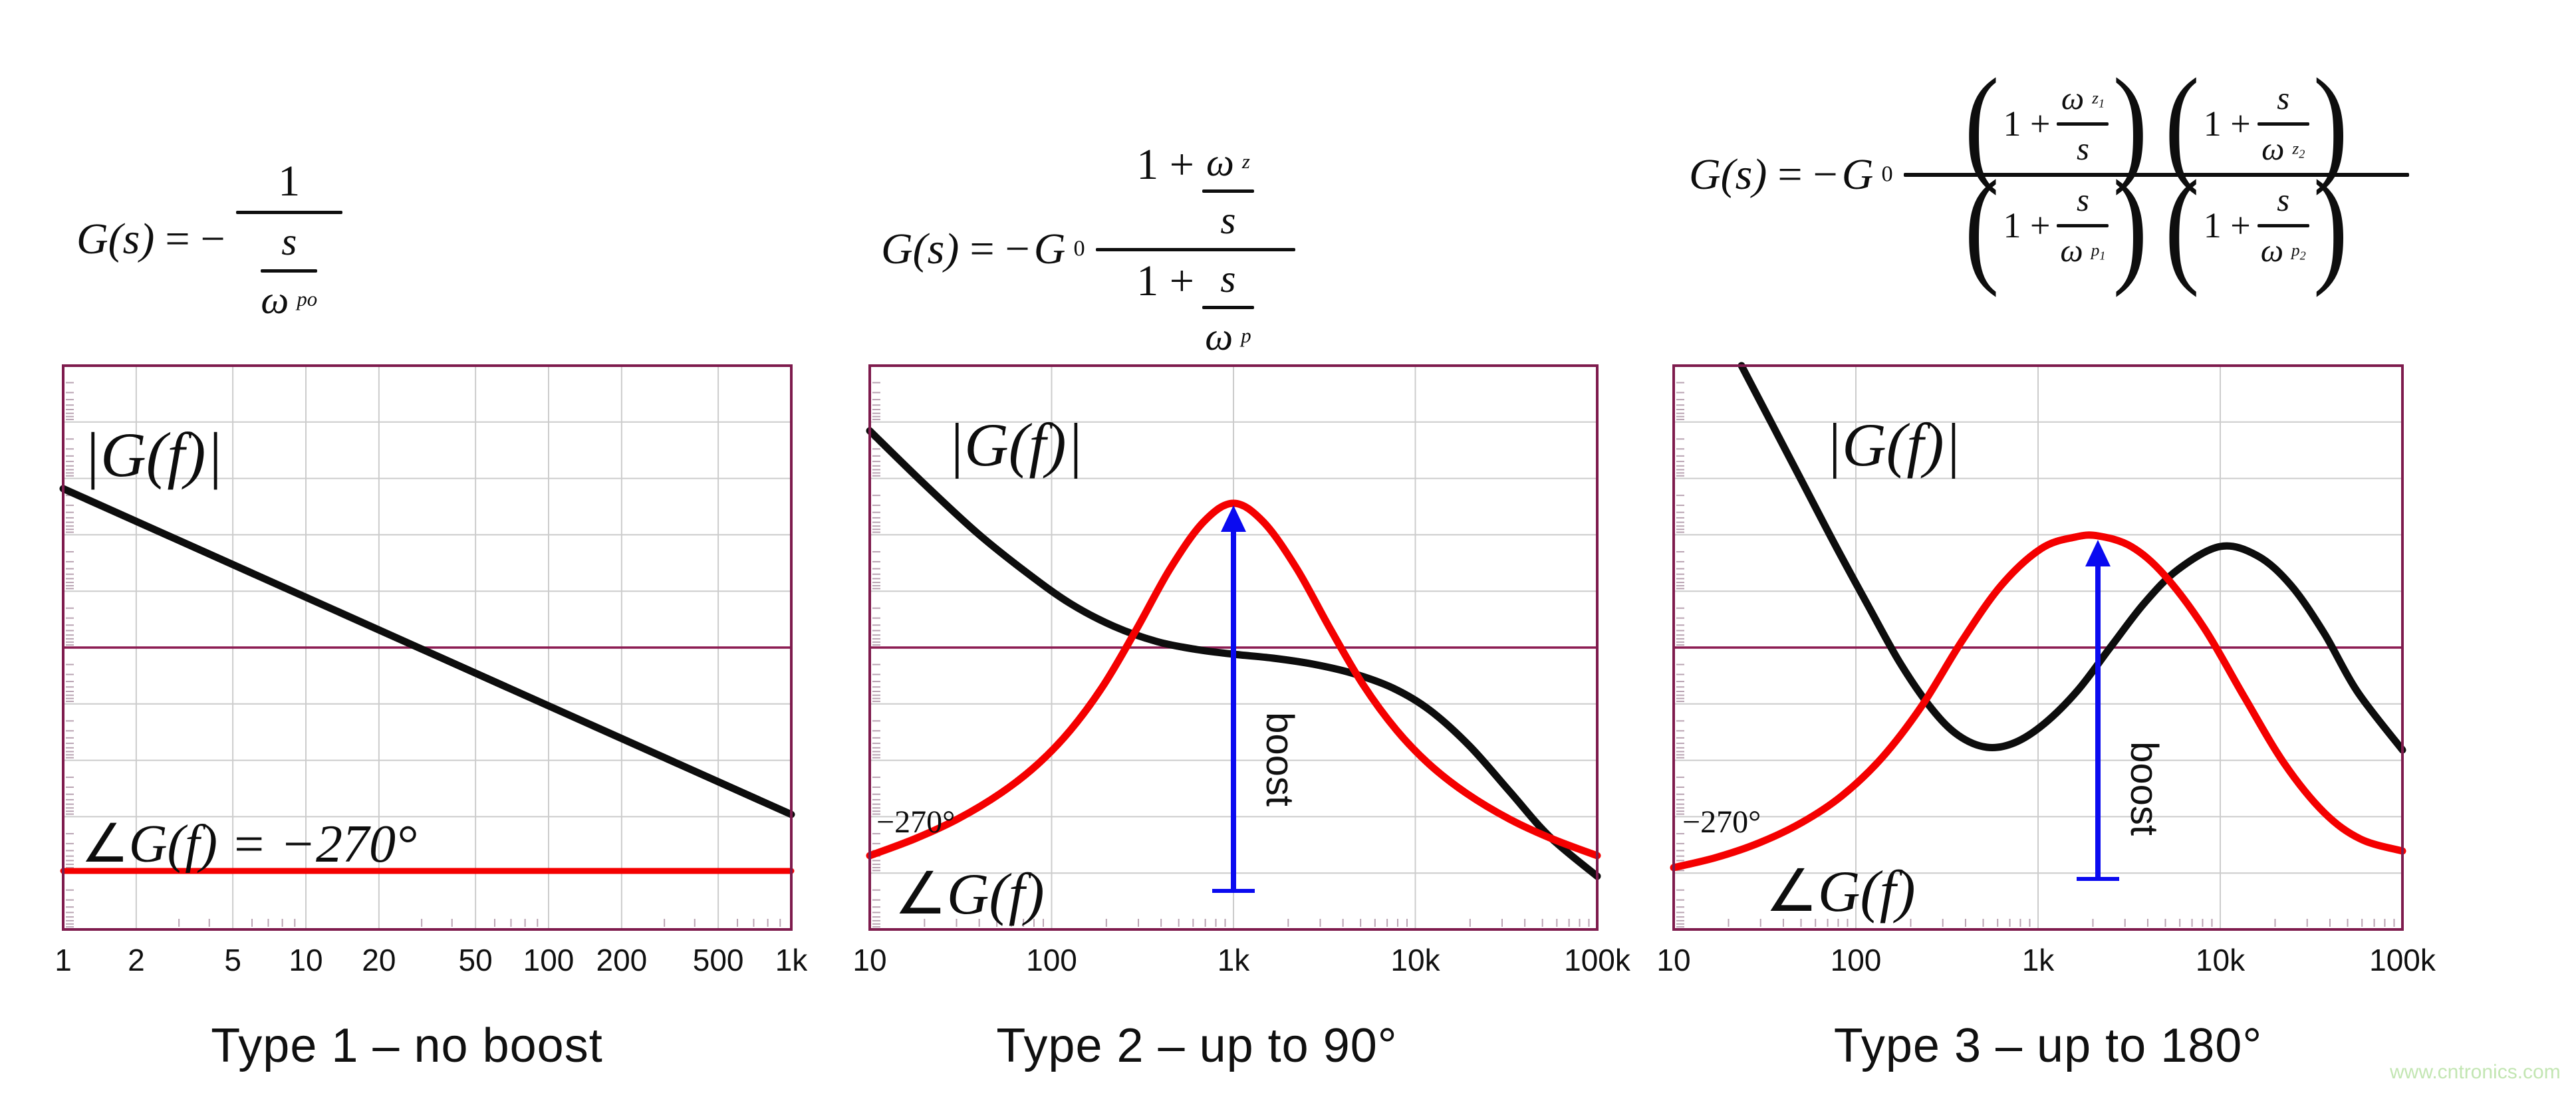  I want to click on parenthesized-factor: (1 + s ω z2), so click(2256, 123).